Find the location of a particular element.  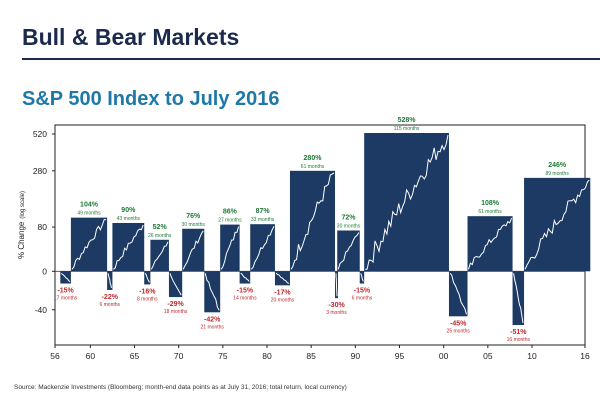

bull-percent-label: 90% is located at coordinates (128, 210).